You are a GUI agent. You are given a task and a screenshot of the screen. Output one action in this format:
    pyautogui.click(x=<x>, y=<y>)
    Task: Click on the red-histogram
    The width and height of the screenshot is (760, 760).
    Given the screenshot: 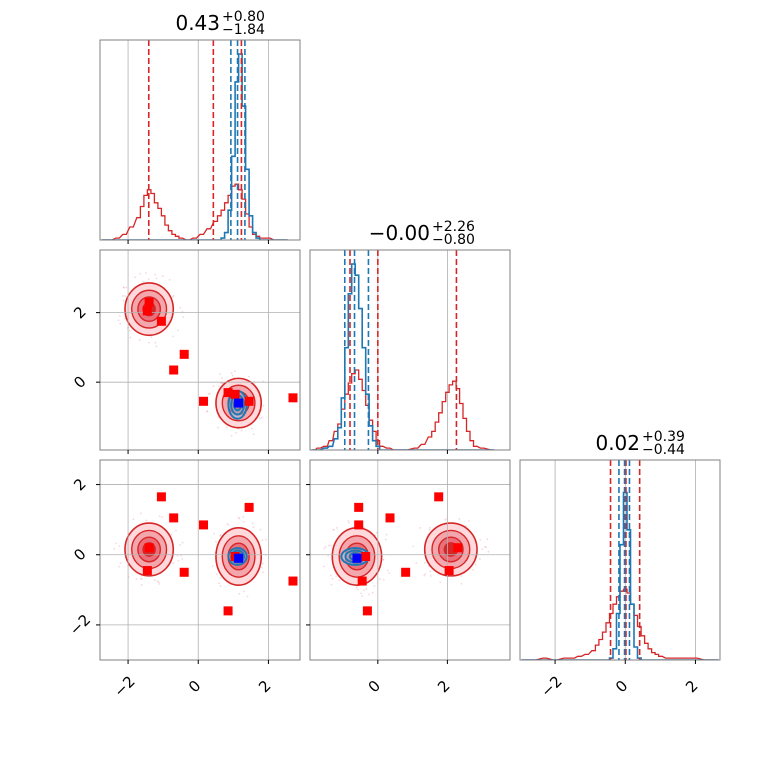 What is the action you would take?
    pyautogui.click(x=403, y=409)
    